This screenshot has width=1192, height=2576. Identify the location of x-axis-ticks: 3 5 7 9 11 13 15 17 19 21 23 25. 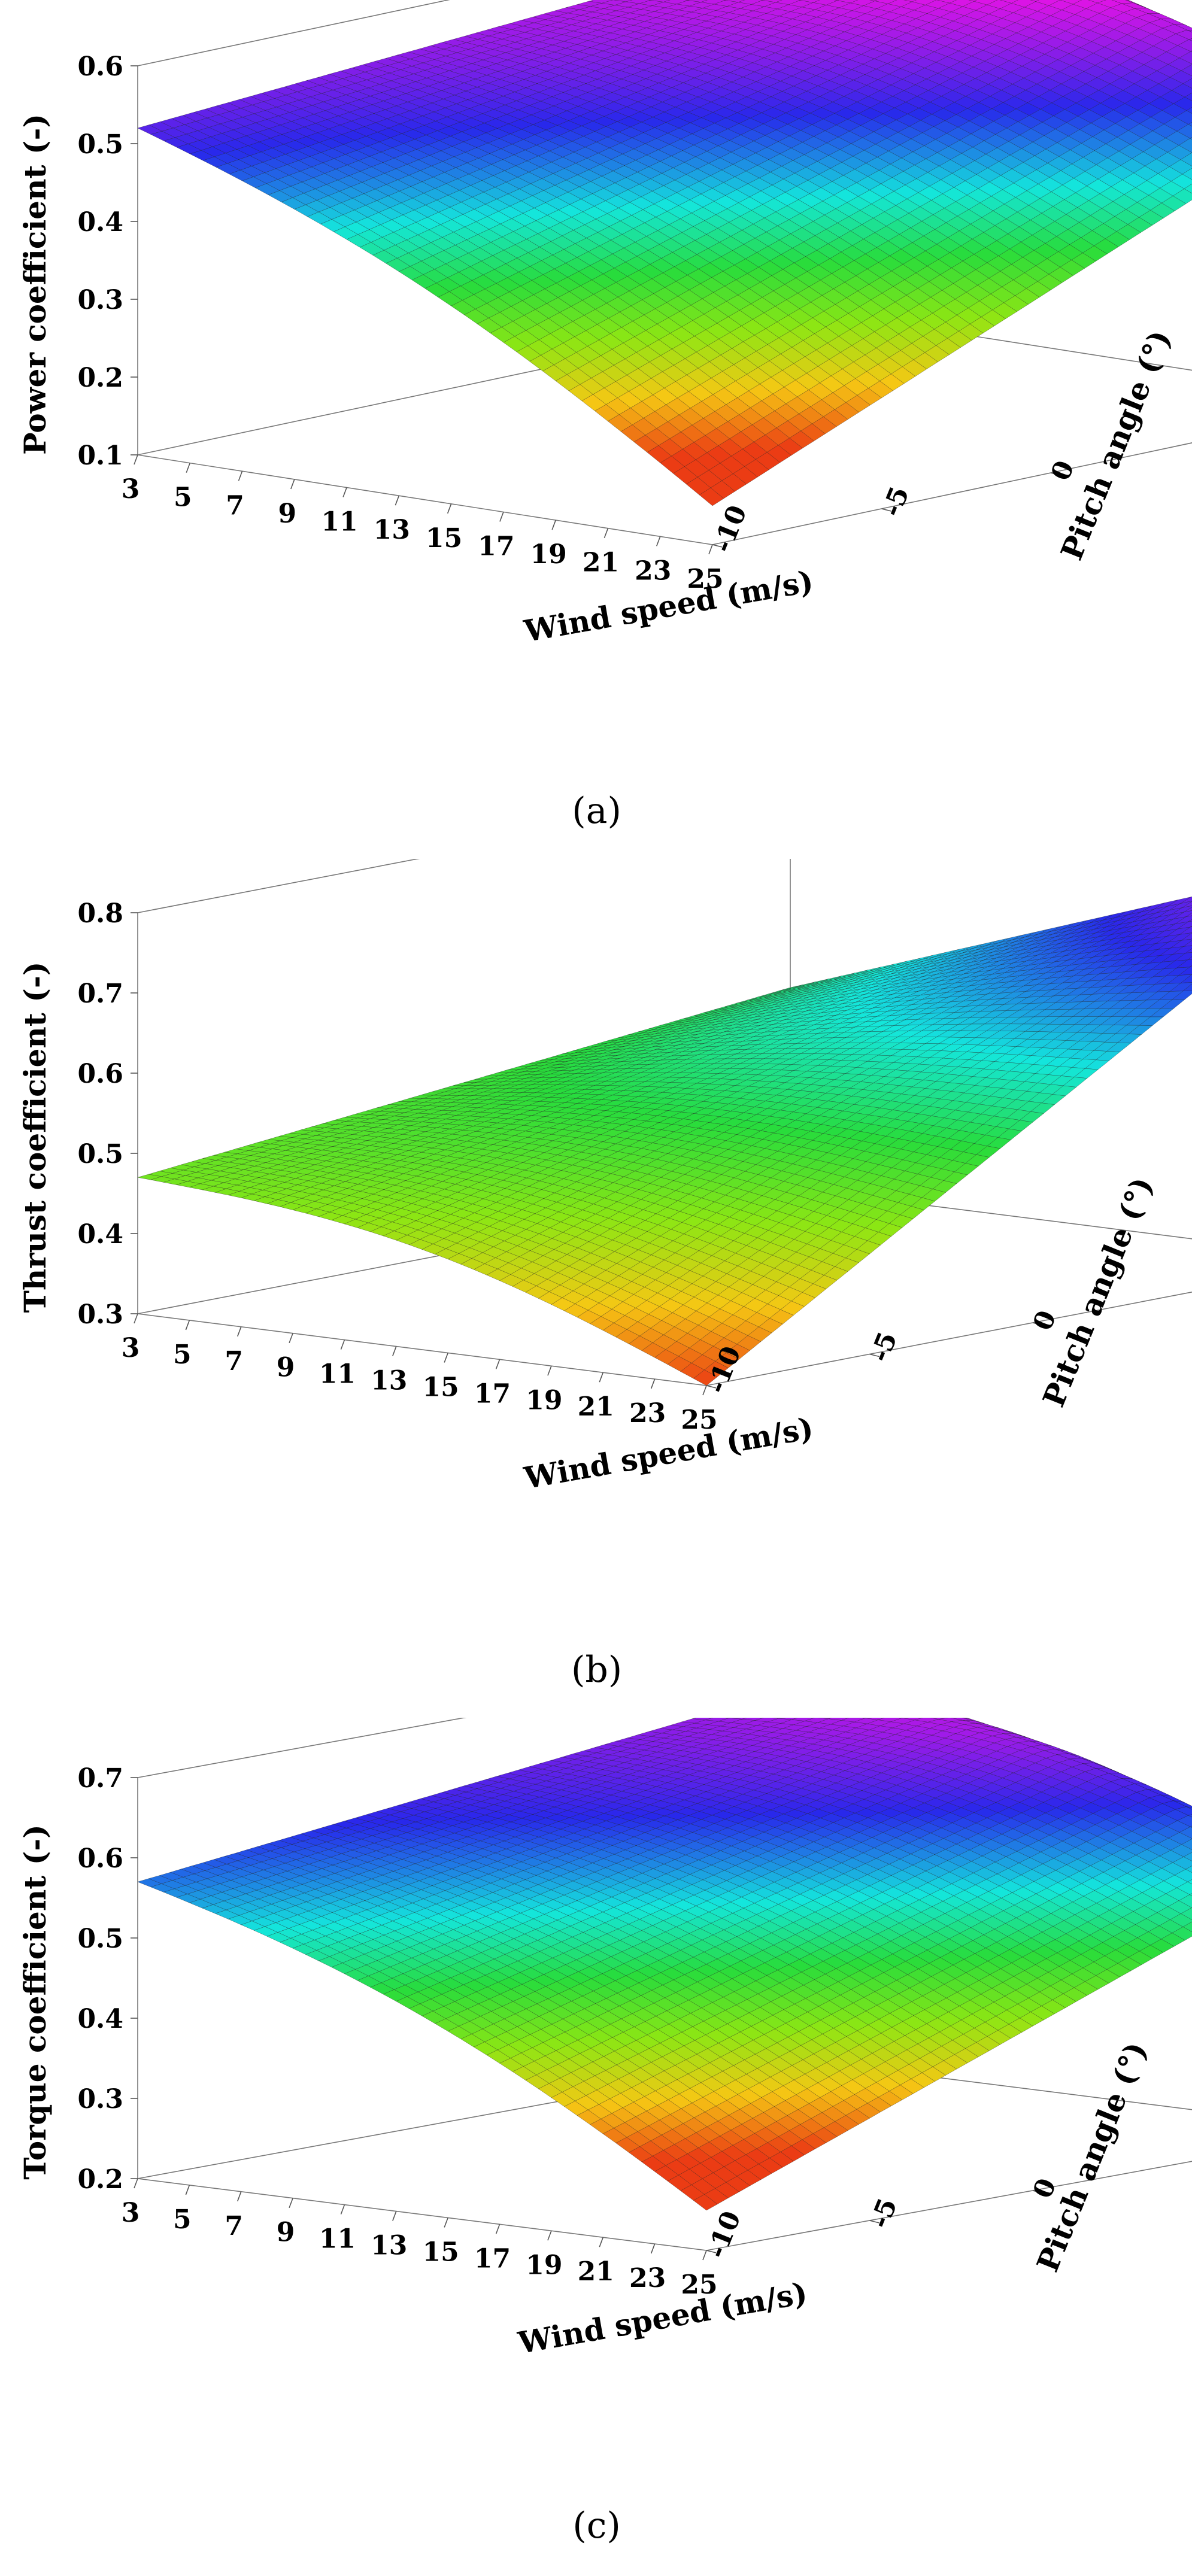
(423, 524).